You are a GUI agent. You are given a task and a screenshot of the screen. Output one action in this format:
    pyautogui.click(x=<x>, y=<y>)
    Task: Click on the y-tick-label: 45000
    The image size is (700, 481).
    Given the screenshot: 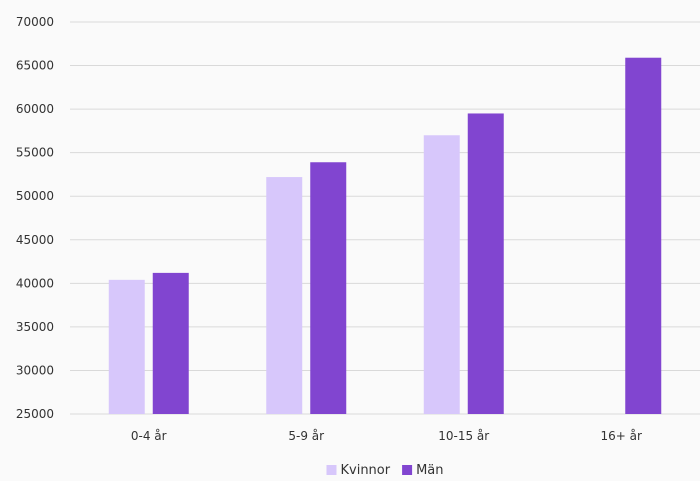 What is the action you would take?
    pyautogui.click(x=35, y=240)
    